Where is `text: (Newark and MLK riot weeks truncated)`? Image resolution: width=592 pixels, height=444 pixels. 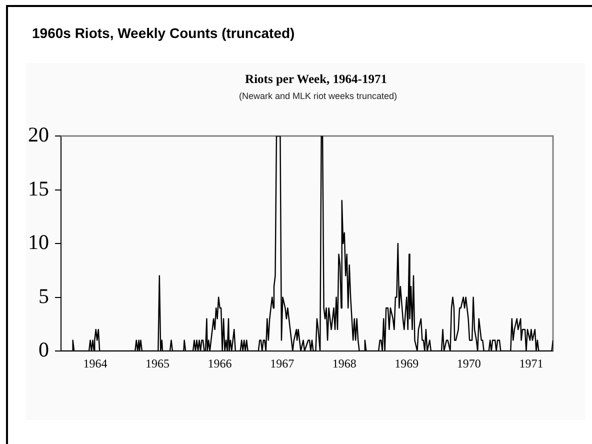 text: (Newark and MLK riot weeks truncated) is located at coordinates (318, 96).